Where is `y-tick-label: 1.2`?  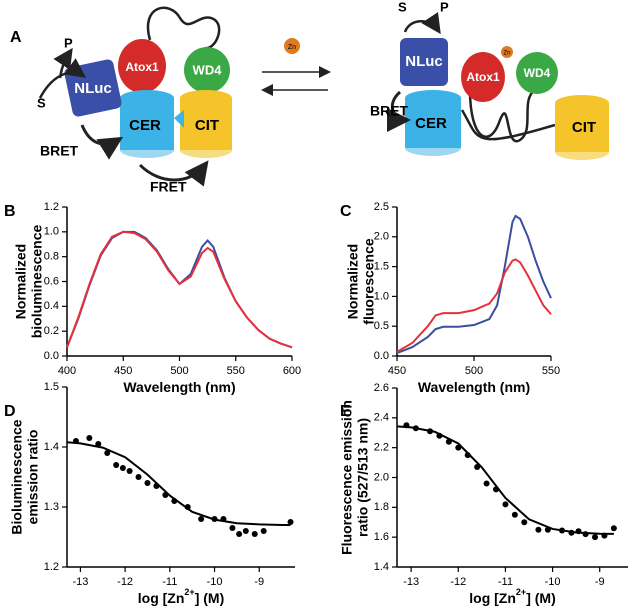 y-tick-label: 1.2 is located at coordinates (51, 207).